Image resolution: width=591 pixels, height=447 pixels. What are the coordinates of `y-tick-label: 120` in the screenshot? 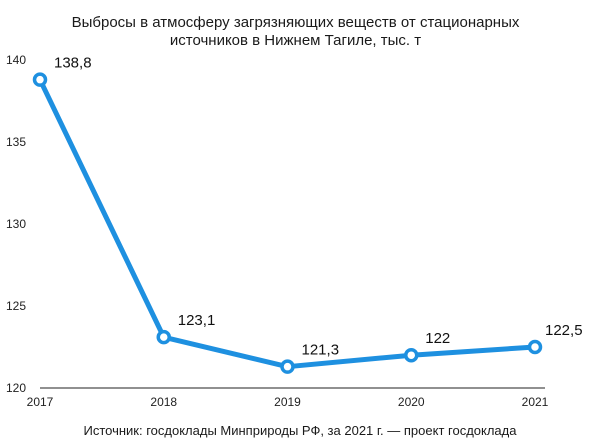 It's located at (16, 388).